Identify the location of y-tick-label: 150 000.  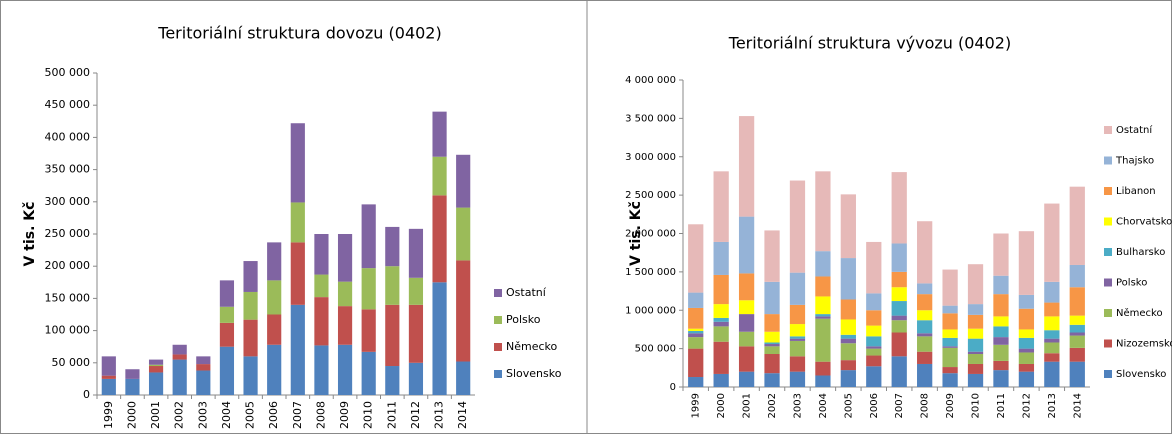
(68, 297).